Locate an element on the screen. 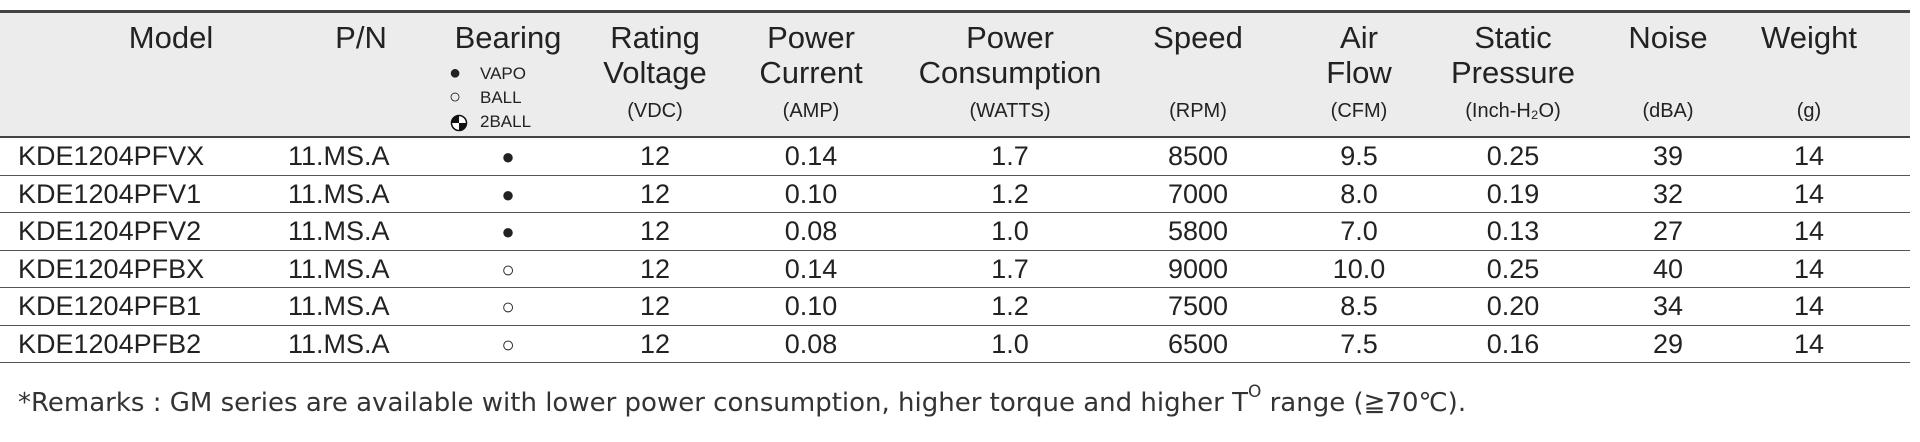  legend-label: 2BALL is located at coordinates (506, 121).